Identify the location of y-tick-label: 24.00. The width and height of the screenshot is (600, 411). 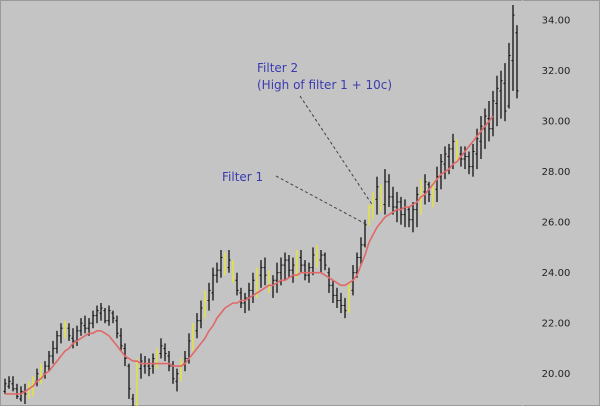
(556, 273).